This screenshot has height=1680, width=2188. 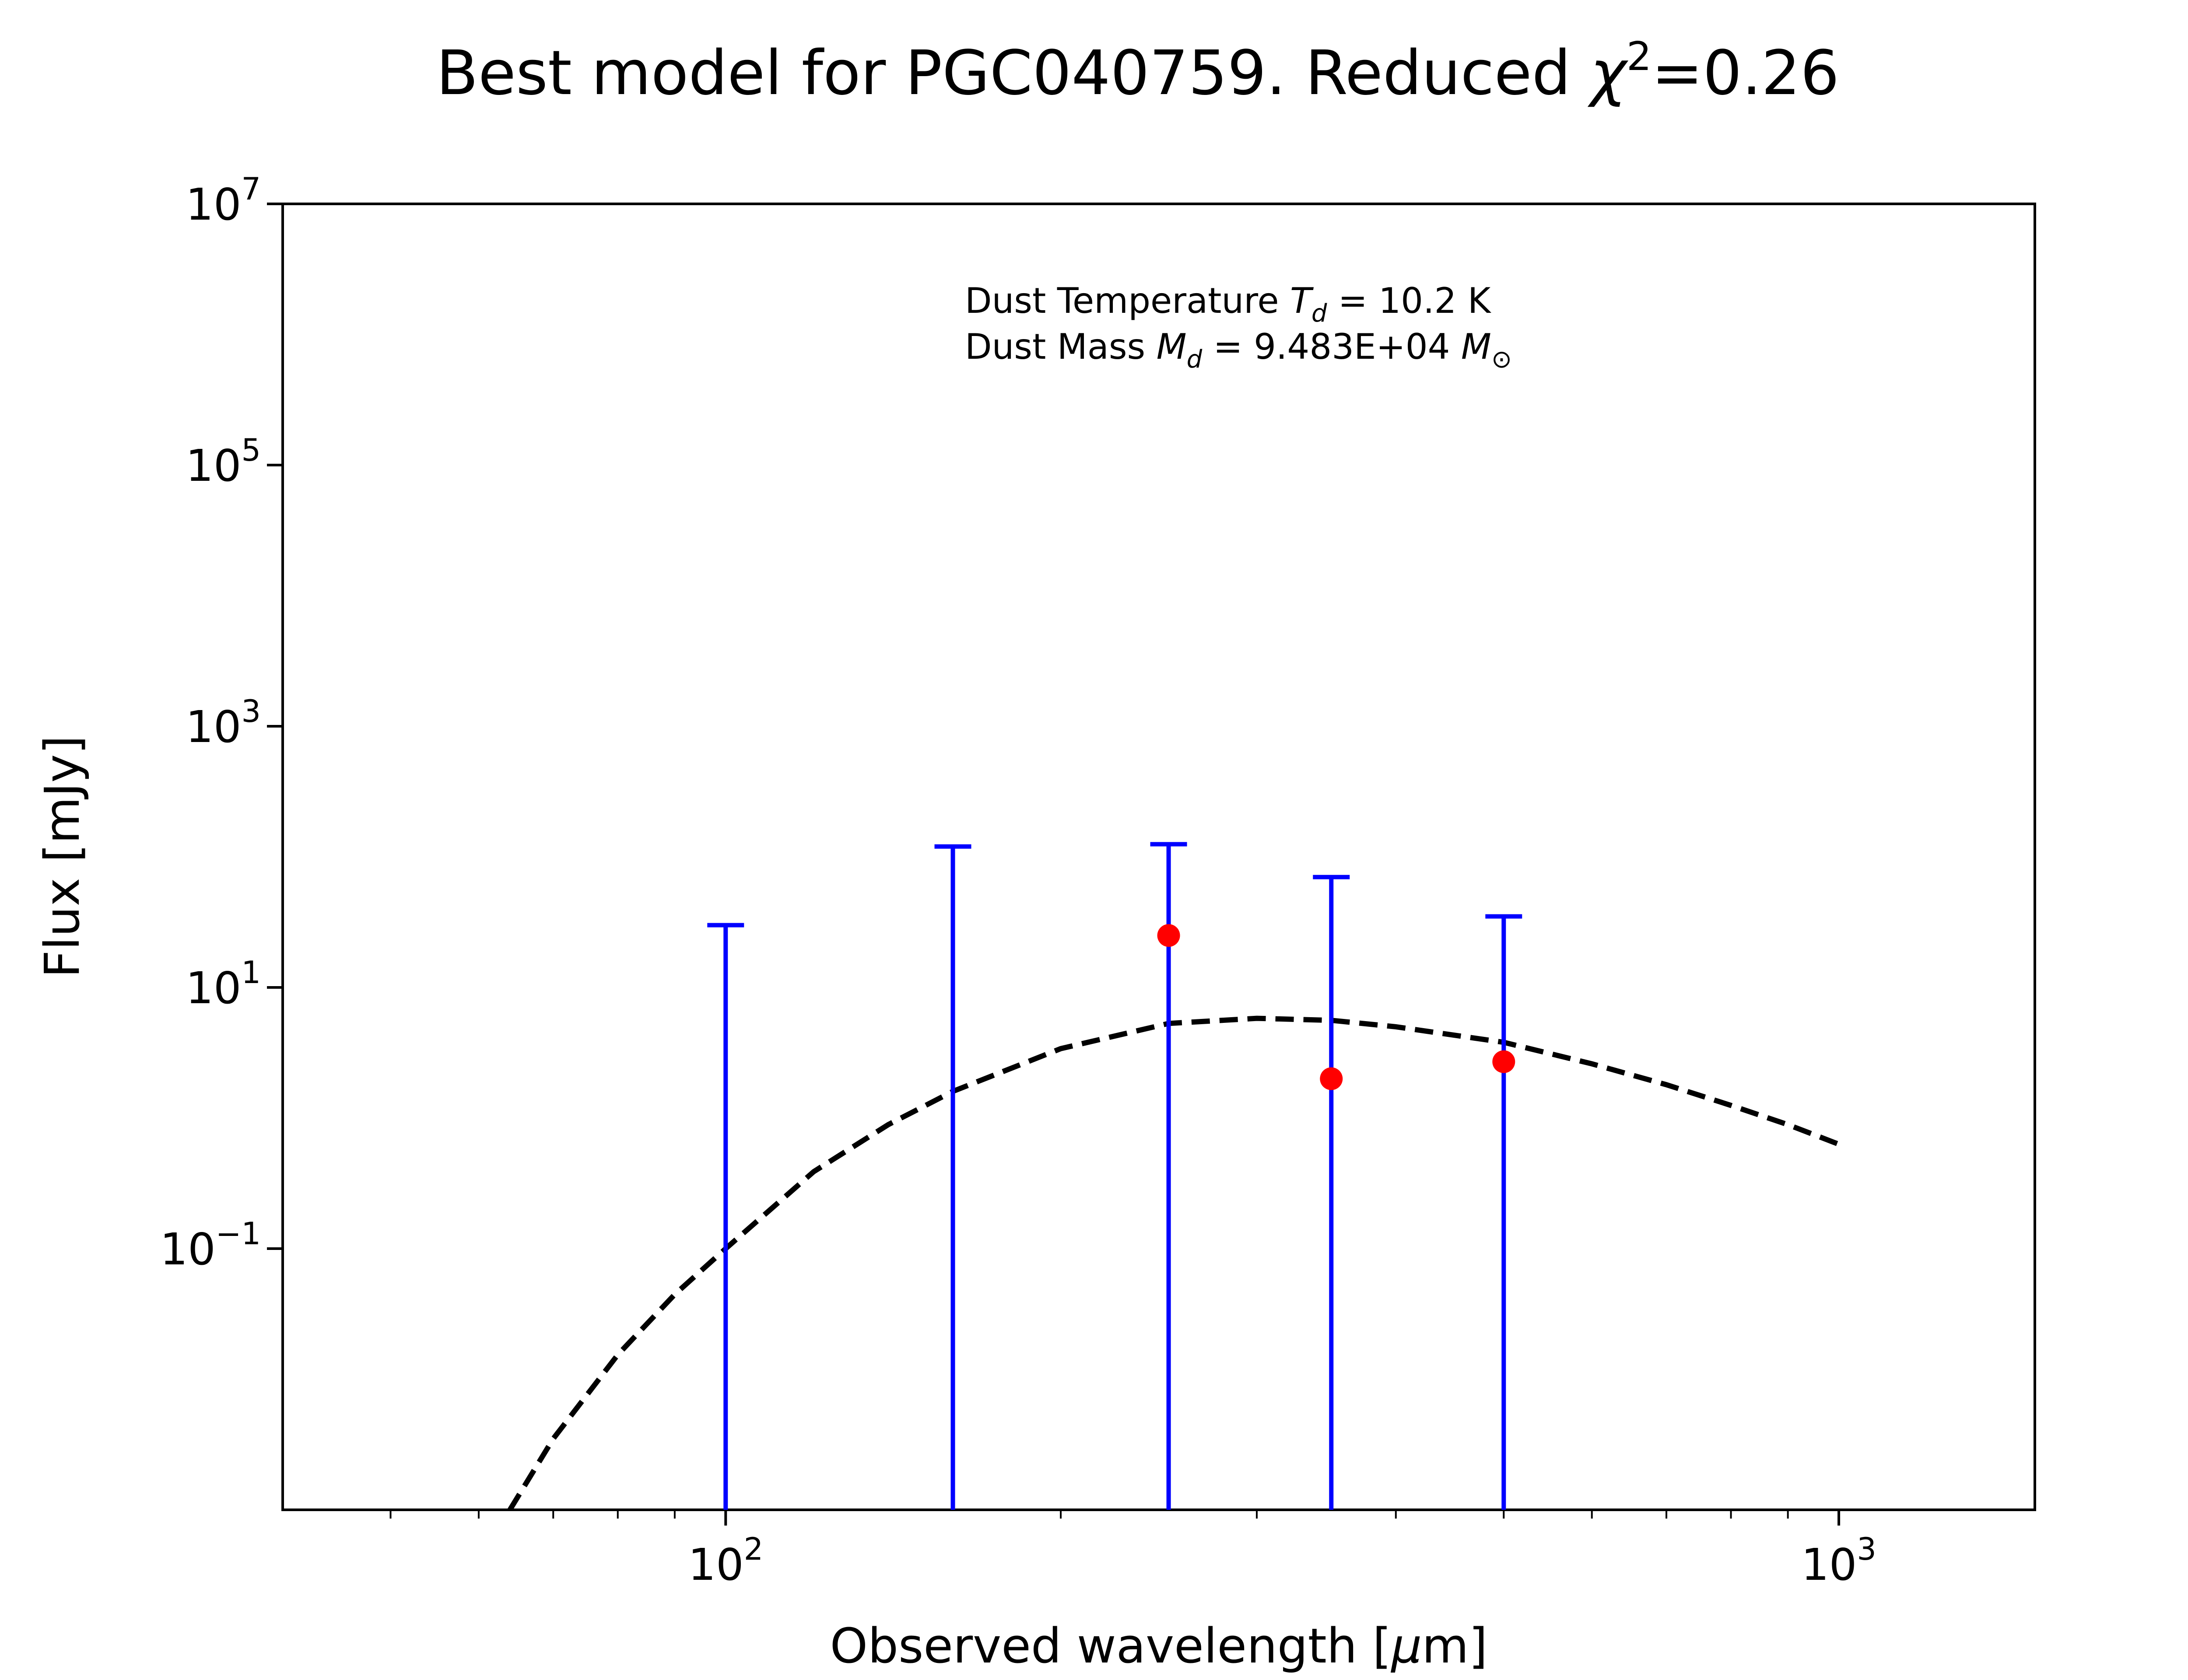 I want to click on x-axis-label-suffix: m], so click(x=1454, y=1646).